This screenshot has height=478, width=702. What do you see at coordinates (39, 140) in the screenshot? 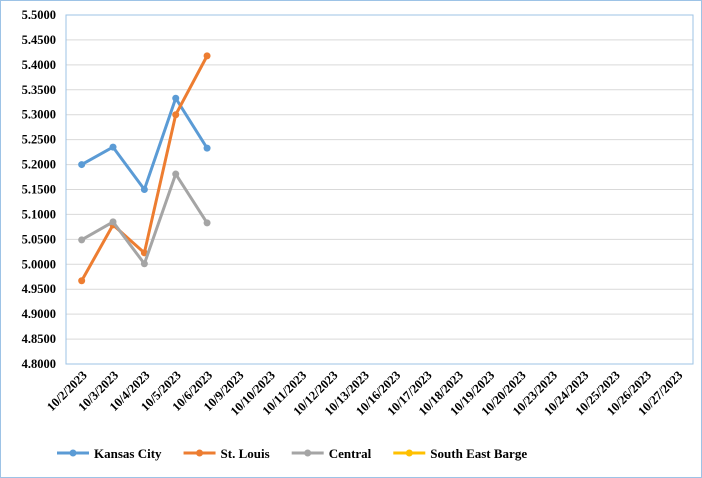
I see `y-tick-label: 5.2500` at bounding box center [39, 140].